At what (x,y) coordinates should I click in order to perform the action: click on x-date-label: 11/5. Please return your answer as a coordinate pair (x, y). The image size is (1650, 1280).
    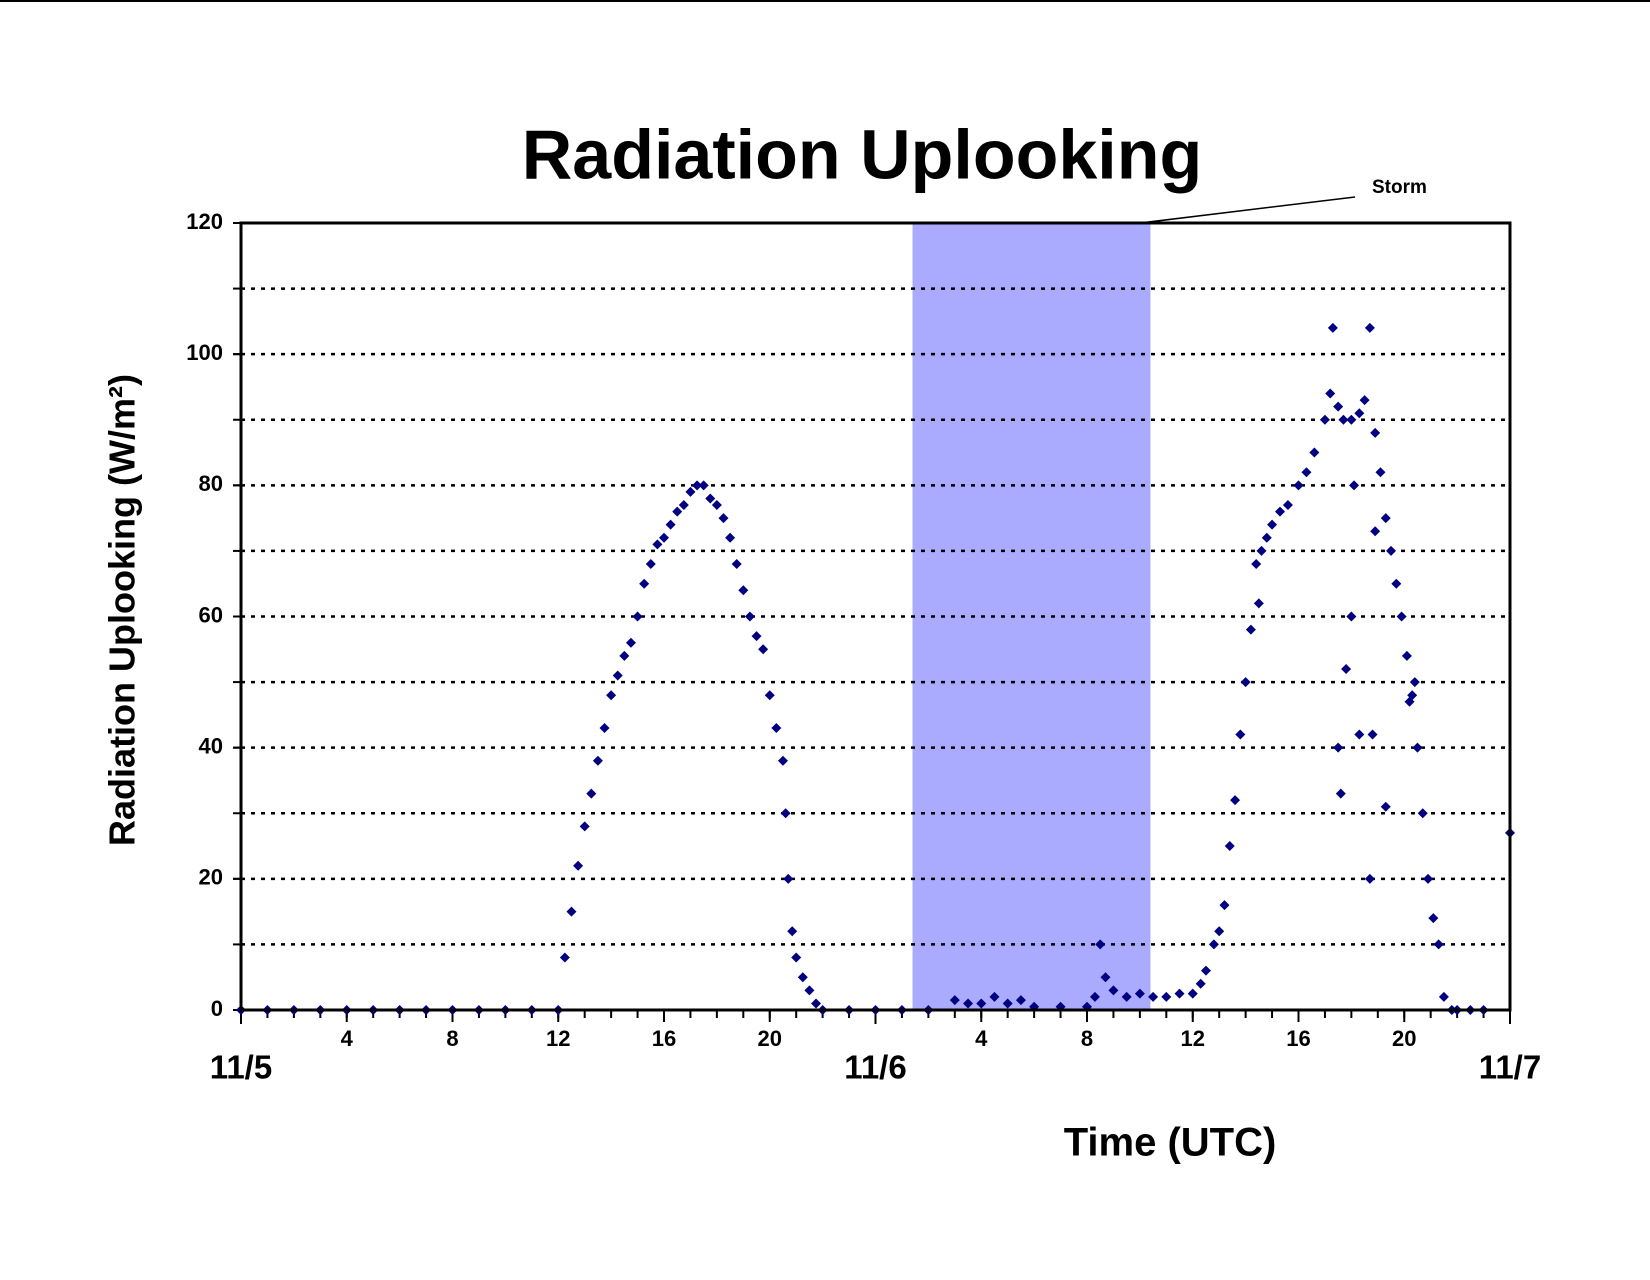
    Looking at the image, I should click on (241, 1067).